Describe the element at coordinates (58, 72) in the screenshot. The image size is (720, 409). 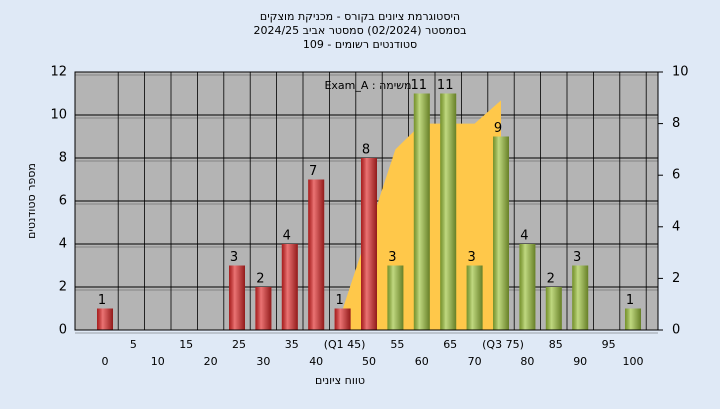
I see `y-tick-label: 12` at that location.